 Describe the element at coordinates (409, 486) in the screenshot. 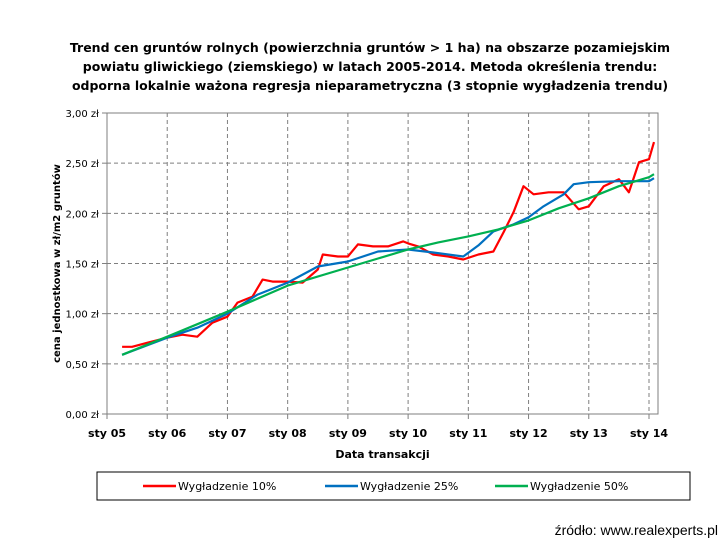

I see `legend-label: Wygładzenie 25%` at that location.